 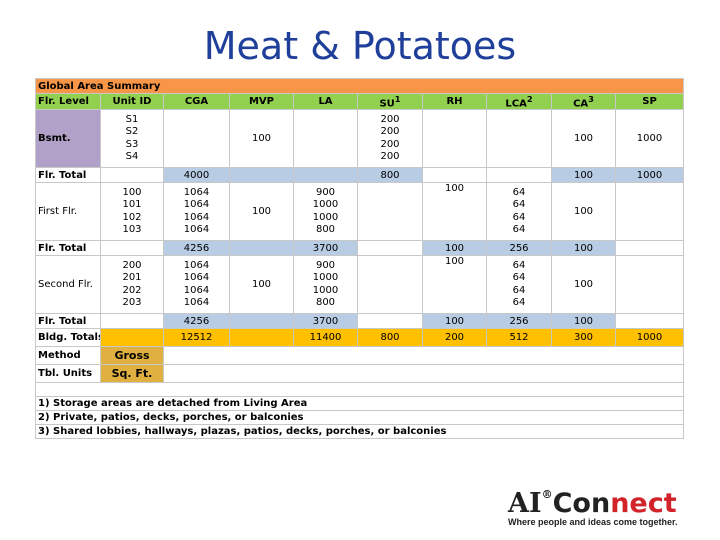 I want to click on col-ca-label: CA, so click(x=581, y=104).